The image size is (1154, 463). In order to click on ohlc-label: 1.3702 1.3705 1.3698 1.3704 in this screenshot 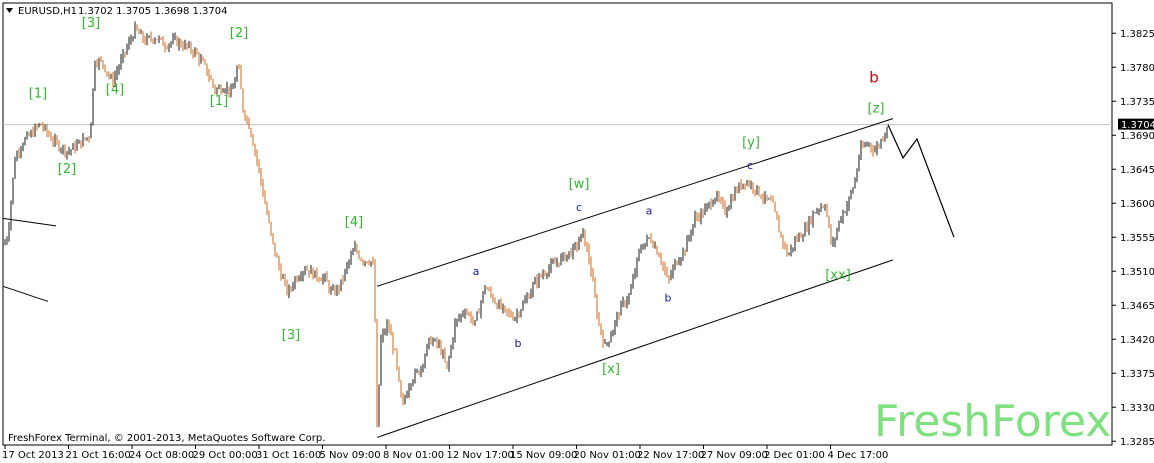, I will do `click(153, 11)`.